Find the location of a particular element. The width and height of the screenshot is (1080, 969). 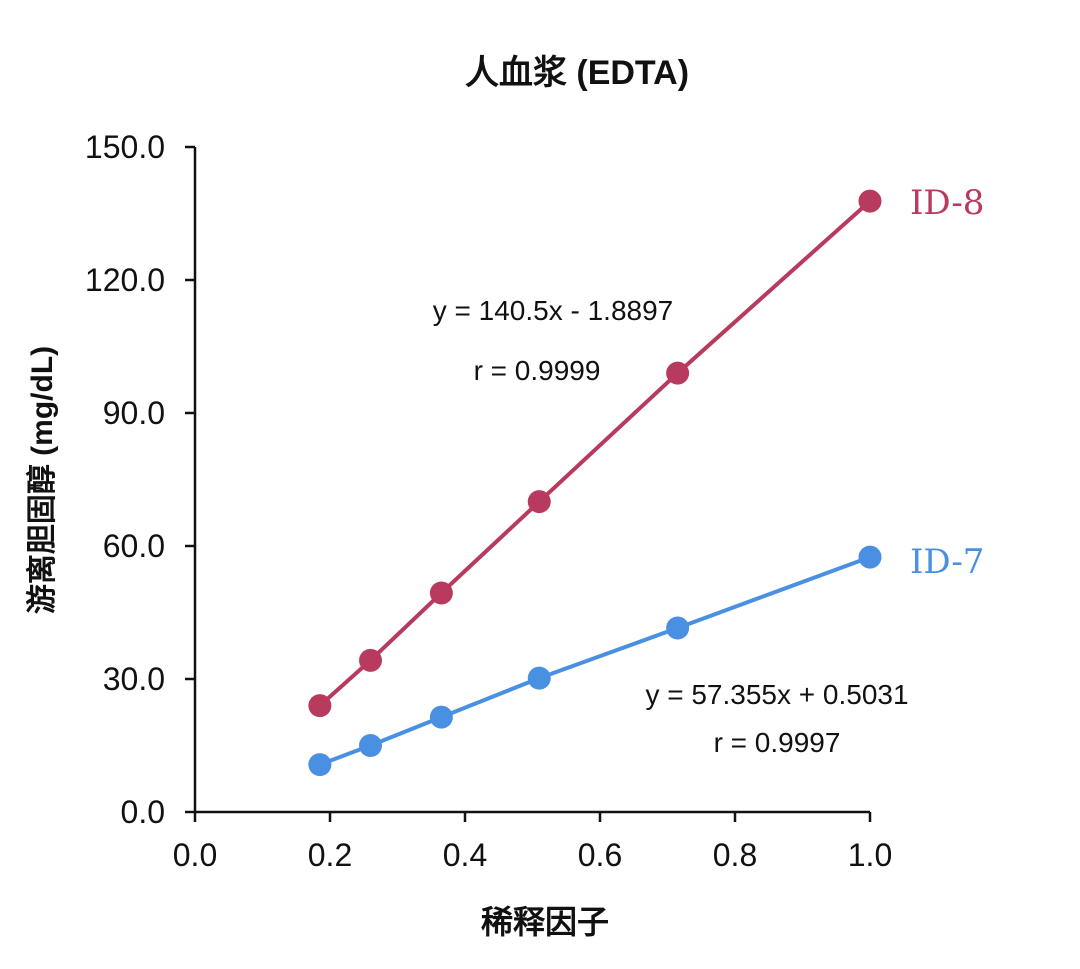

y-tick-label: 90.0 is located at coordinates (134, 413).